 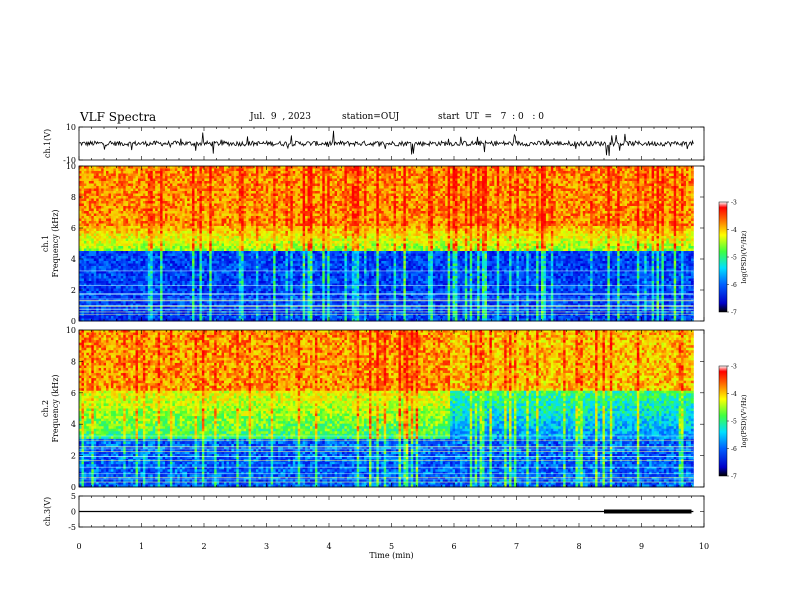 I want to click on x-tick-label: 1, so click(x=141, y=546).